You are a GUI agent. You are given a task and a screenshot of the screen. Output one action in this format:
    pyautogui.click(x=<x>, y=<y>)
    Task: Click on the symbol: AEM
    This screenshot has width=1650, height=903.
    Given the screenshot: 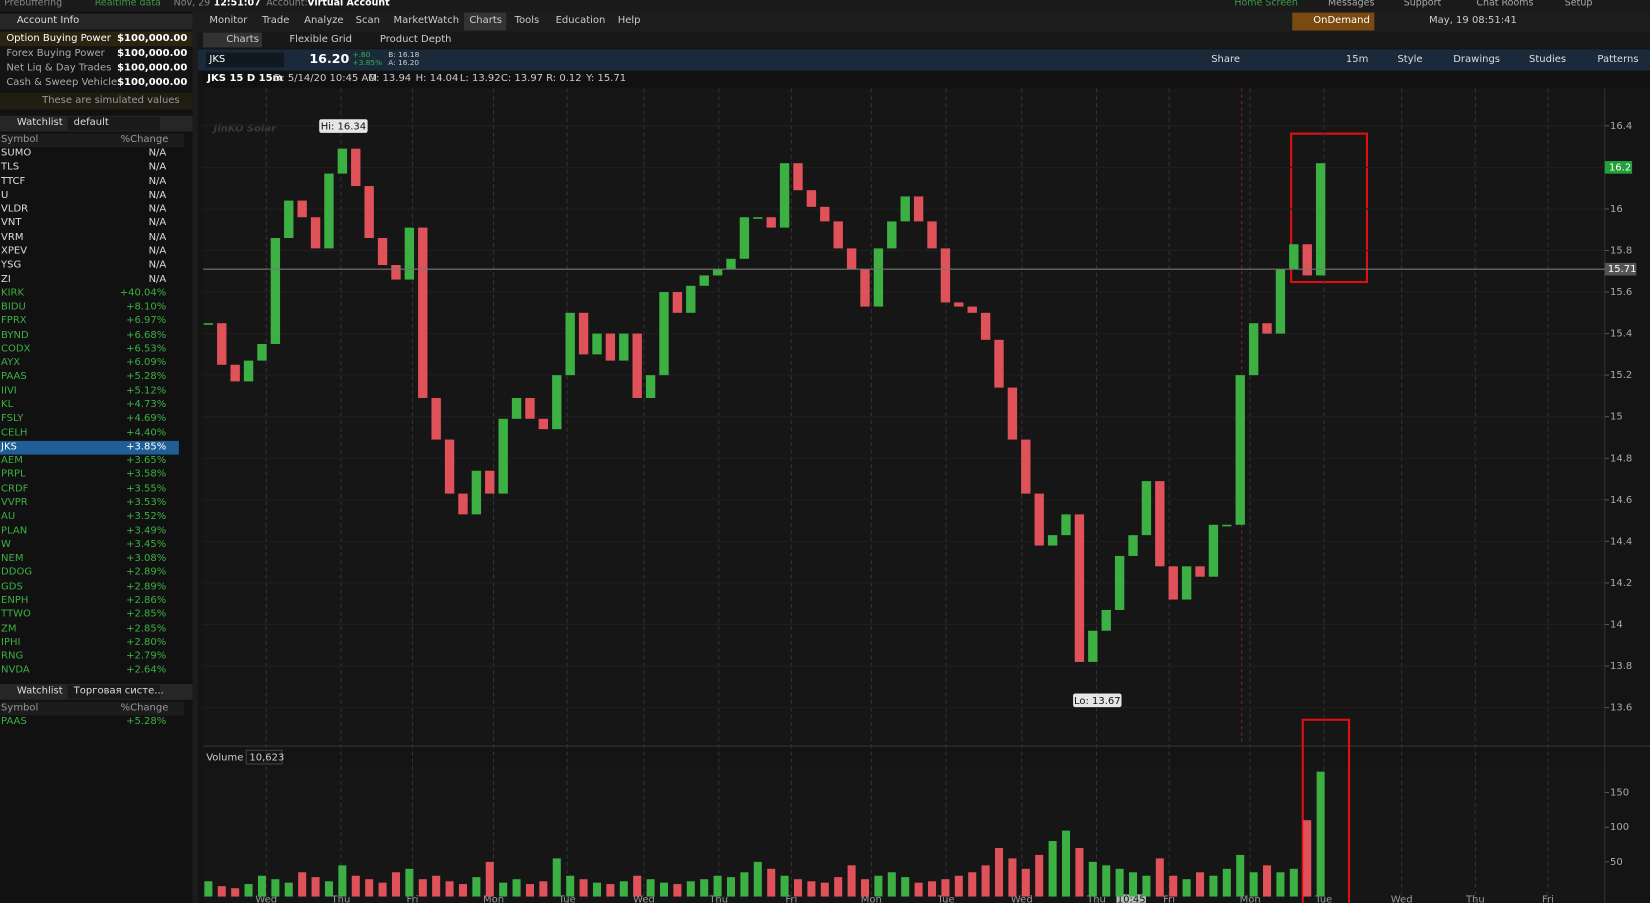 What is the action you would take?
    pyautogui.click(x=12, y=460)
    